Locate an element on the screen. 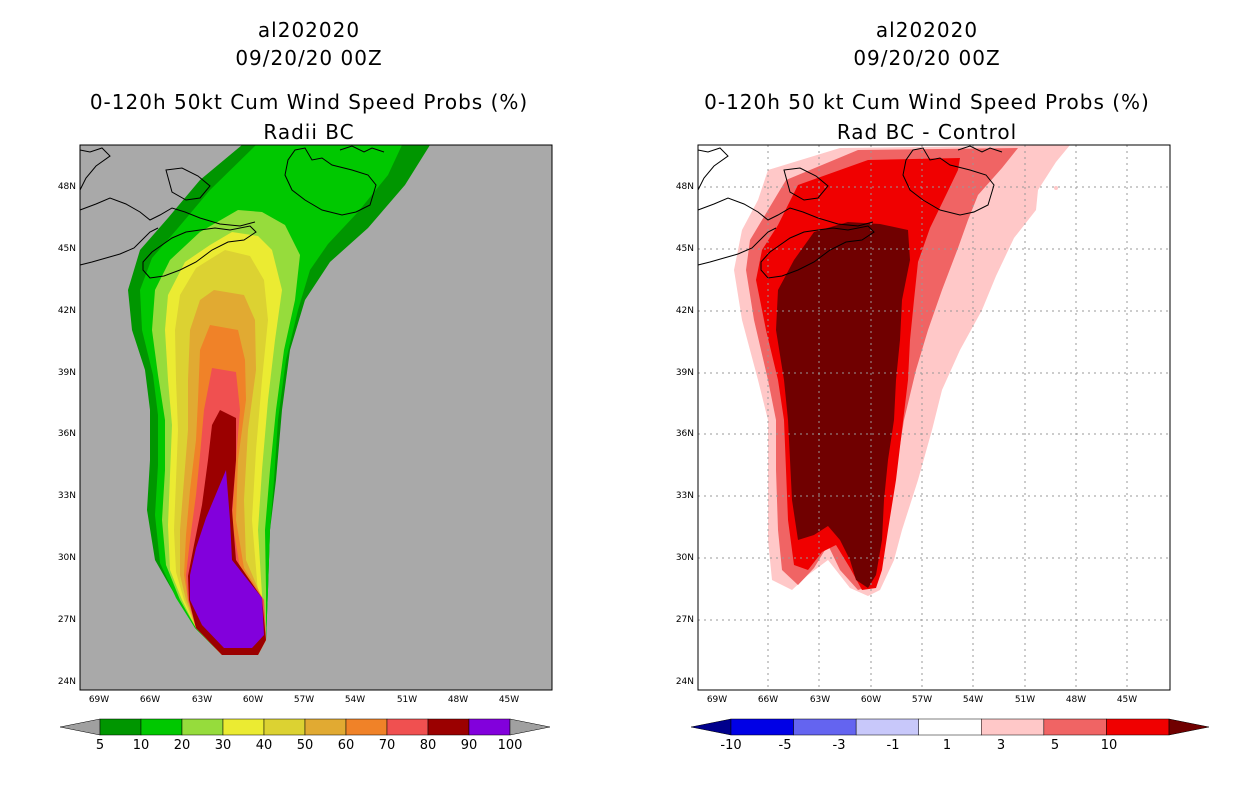 This screenshot has width=1236, height=800. colorbar-label: -3 is located at coordinates (839, 745).